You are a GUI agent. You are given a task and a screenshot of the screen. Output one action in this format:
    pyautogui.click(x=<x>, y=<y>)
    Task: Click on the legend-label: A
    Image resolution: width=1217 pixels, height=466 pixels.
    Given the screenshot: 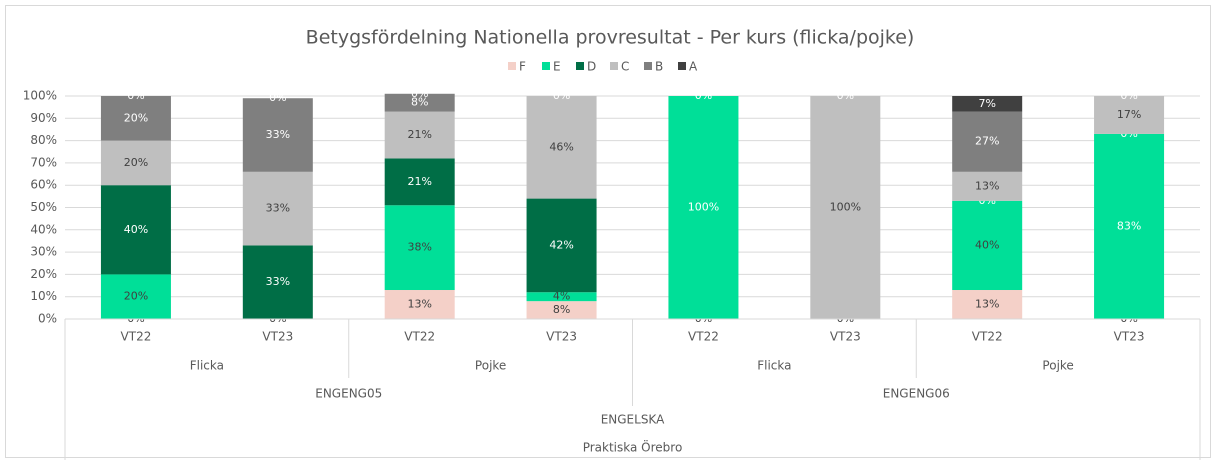 What is the action you would take?
    pyautogui.click(x=693, y=67)
    